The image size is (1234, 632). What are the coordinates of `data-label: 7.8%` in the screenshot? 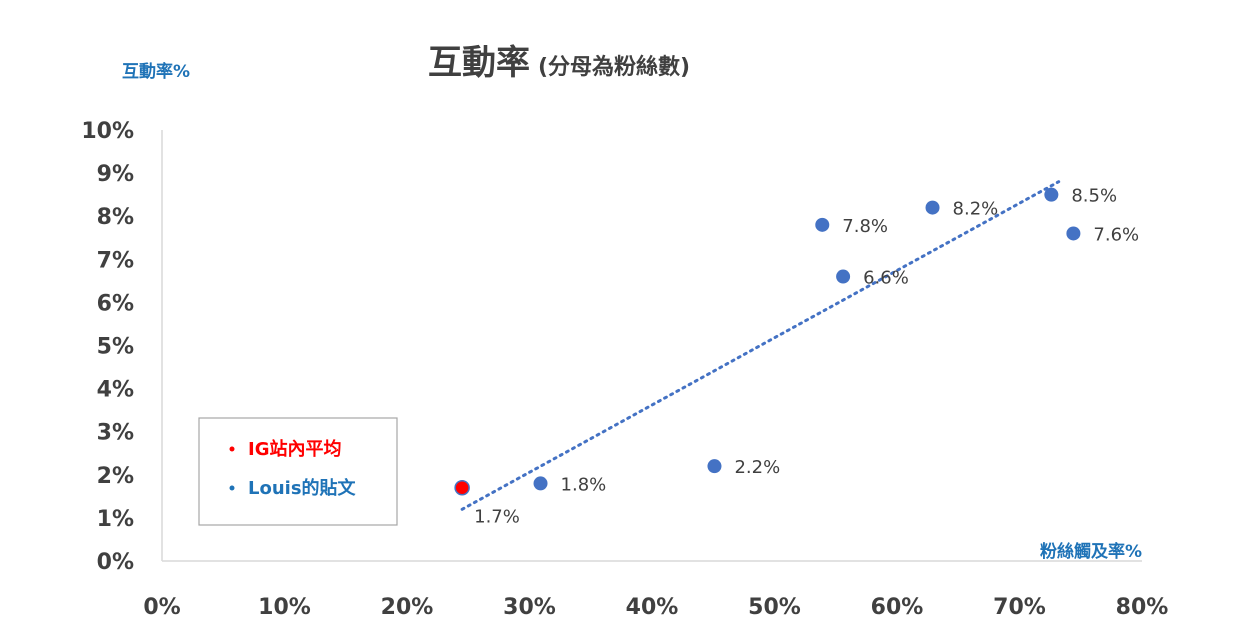 It's located at (865, 226).